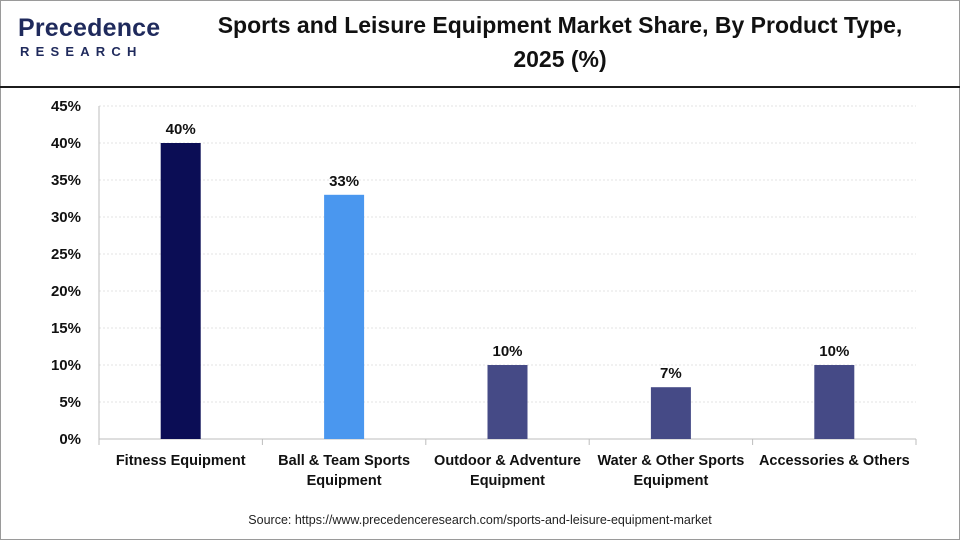 The width and height of the screenshot is (960, 540). I want to click on y-tick-label: 25%, so click(66, 254).